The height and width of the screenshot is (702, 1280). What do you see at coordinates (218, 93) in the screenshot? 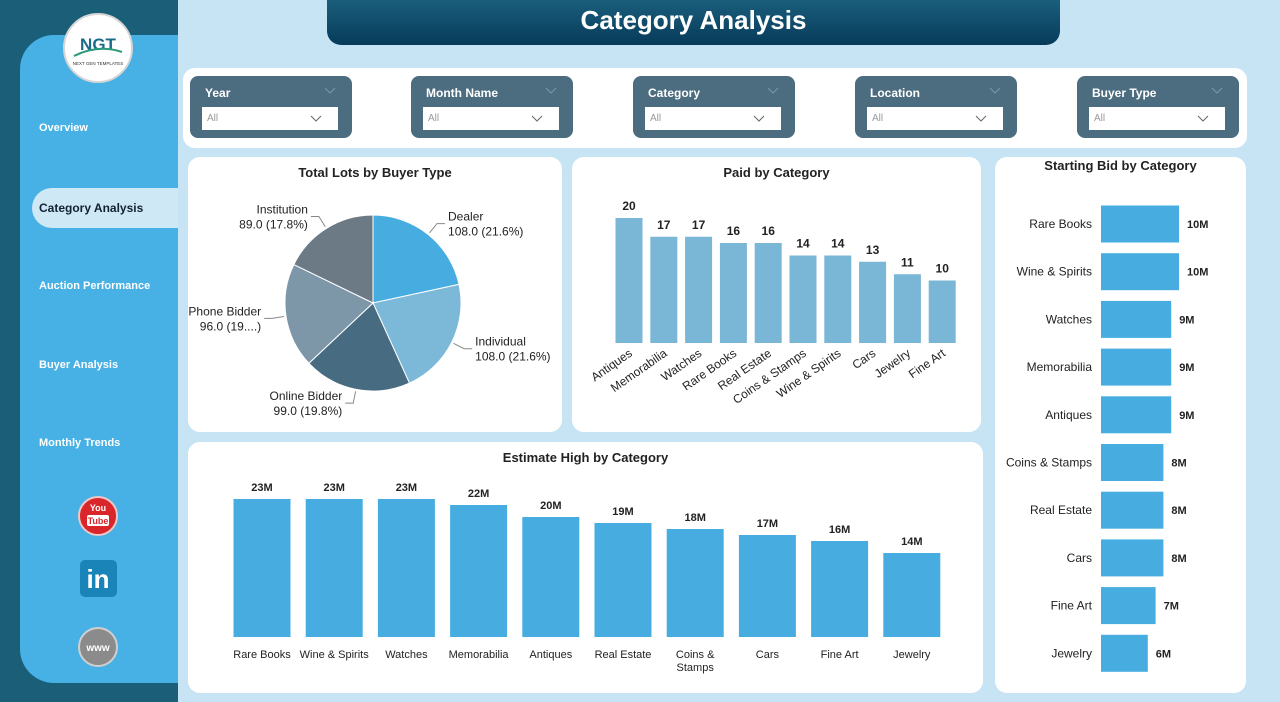
I see `filter-label: Year` at bounding box center [218, 93].